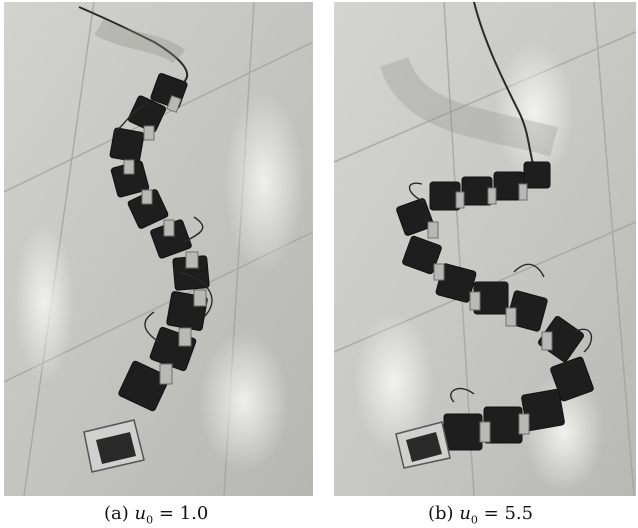 Image resolution: width=638 pixels, height=528 pixels. Describe the element at coordinates (150, 520) in the screenshot. I see `caption-a-subscript: 0` at that location.